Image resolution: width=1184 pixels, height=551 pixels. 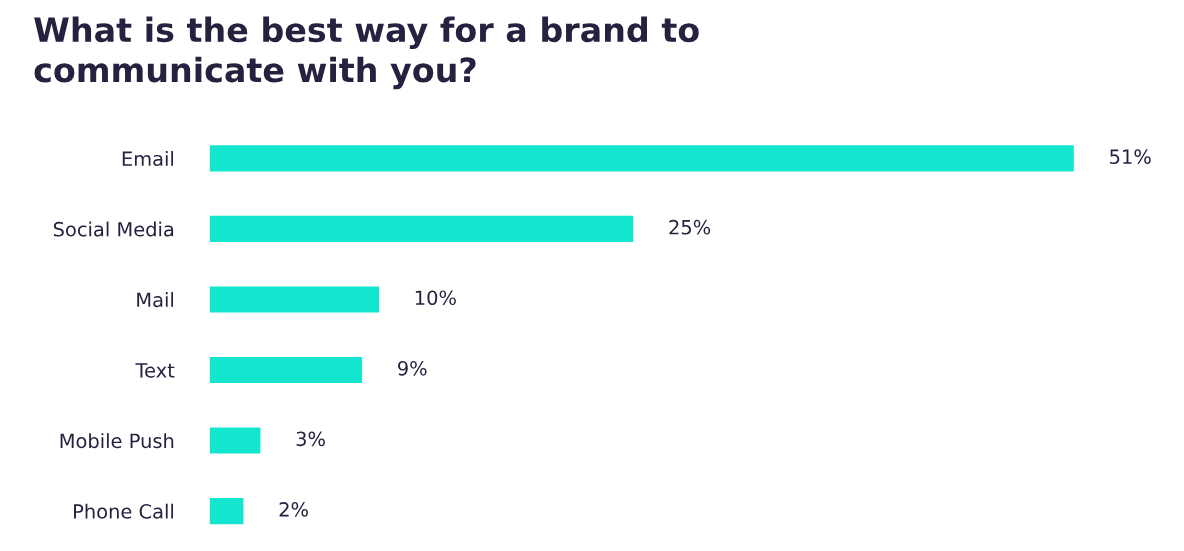 What do you see at coordinates (435, 298) in the screenshot?
I see `data-label: 10%` at bounding box center [435, 298].